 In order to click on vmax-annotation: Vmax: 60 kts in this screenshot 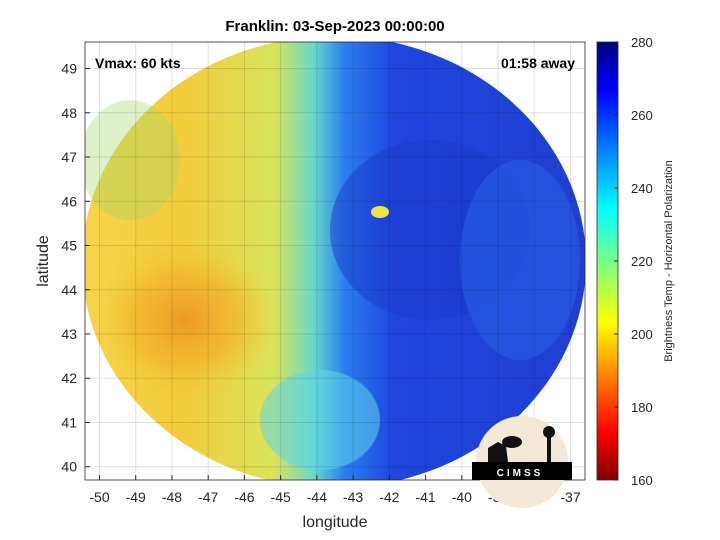, I will do `click(138, 63)`.